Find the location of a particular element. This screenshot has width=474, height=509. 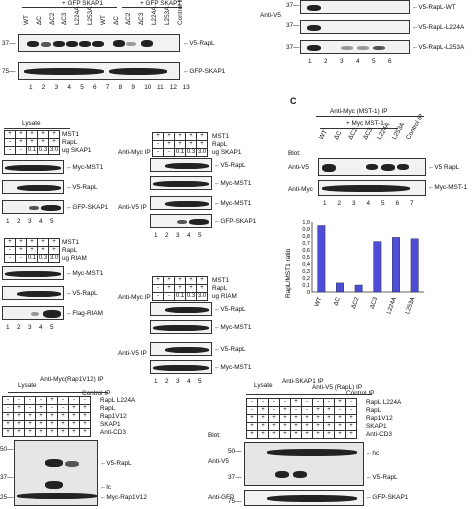

ip2-lane-num-1: 2 is located at coordinates (167, 381).